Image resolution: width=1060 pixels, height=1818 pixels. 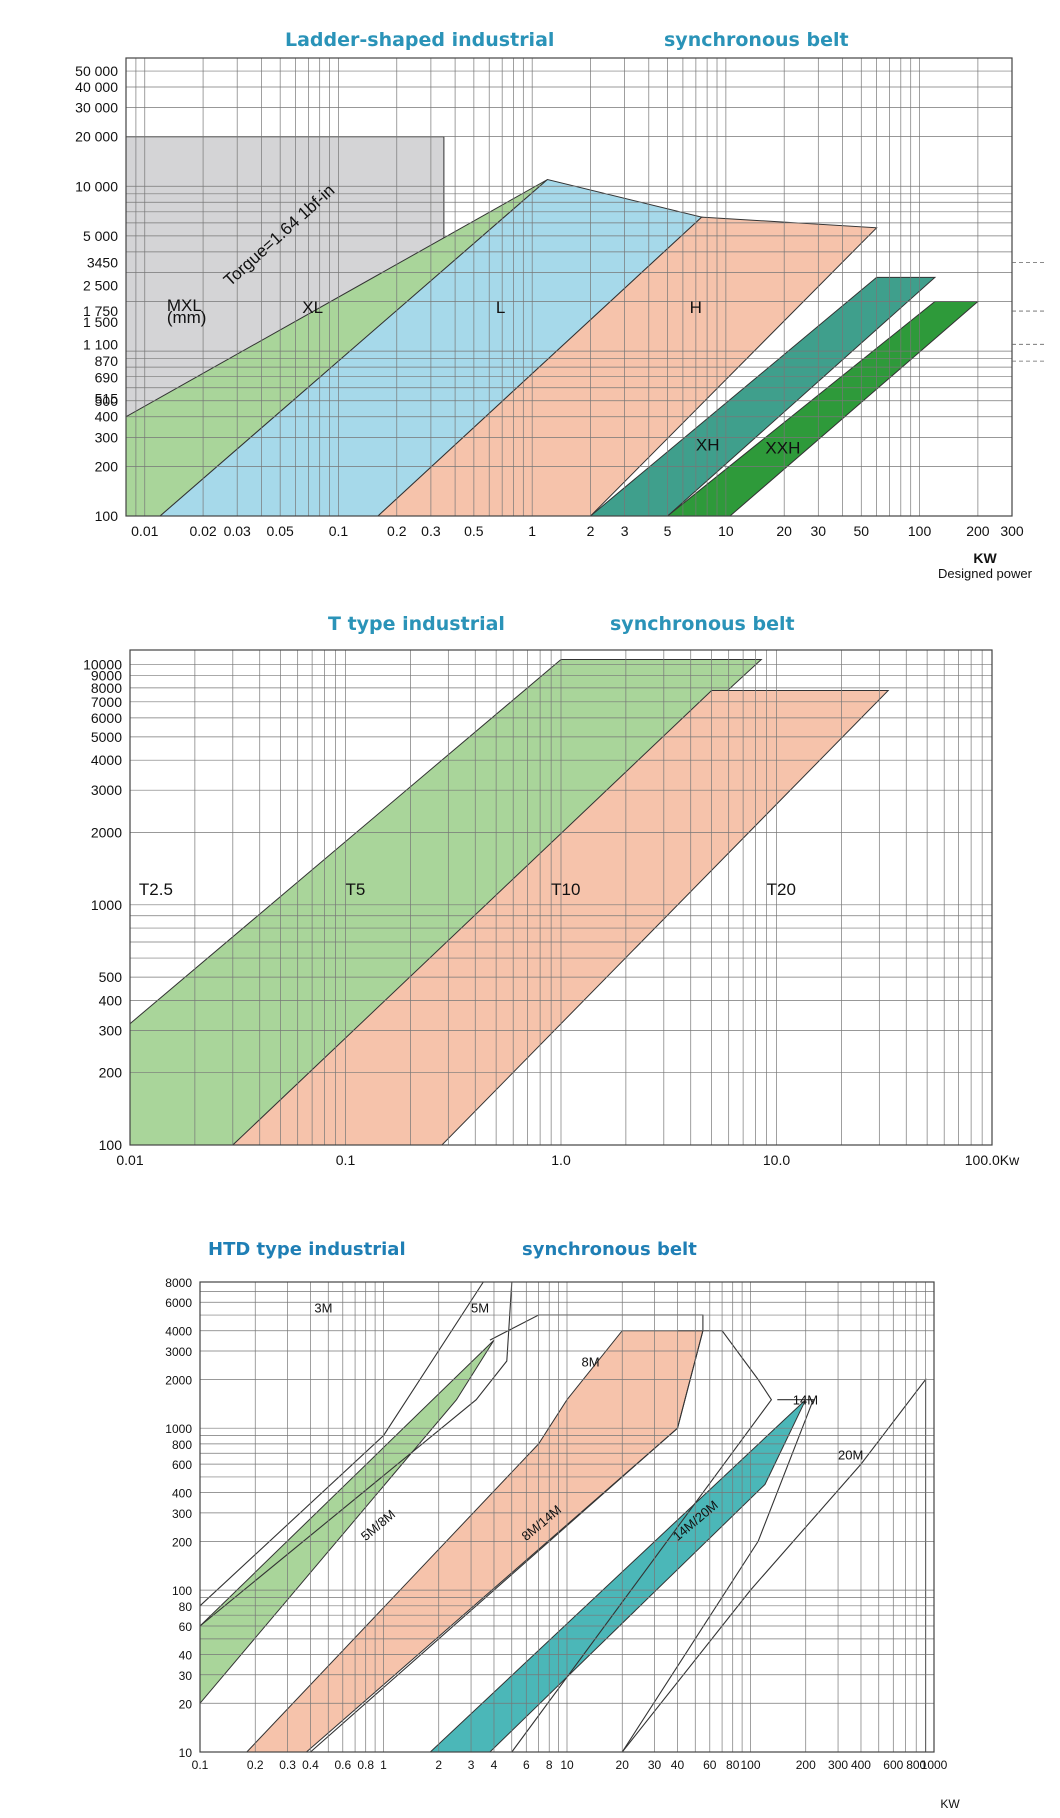 What do you see at coordinates (549, 1765) in the screenshot?
I see `x-tick-label: 8` at bounding box center [549, 1765].